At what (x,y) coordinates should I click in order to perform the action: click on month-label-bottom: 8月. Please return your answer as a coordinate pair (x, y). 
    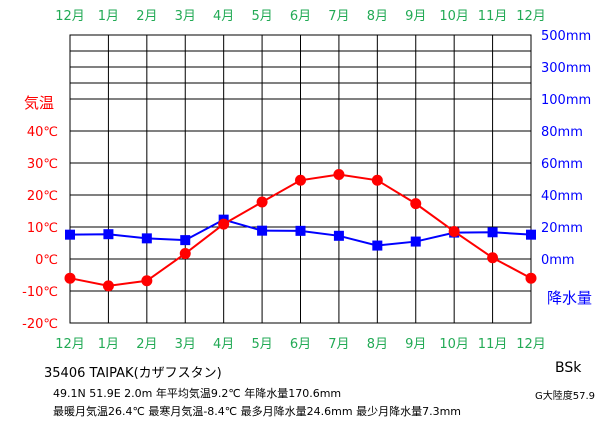
    Looking at the image, I should click on (377, 344).